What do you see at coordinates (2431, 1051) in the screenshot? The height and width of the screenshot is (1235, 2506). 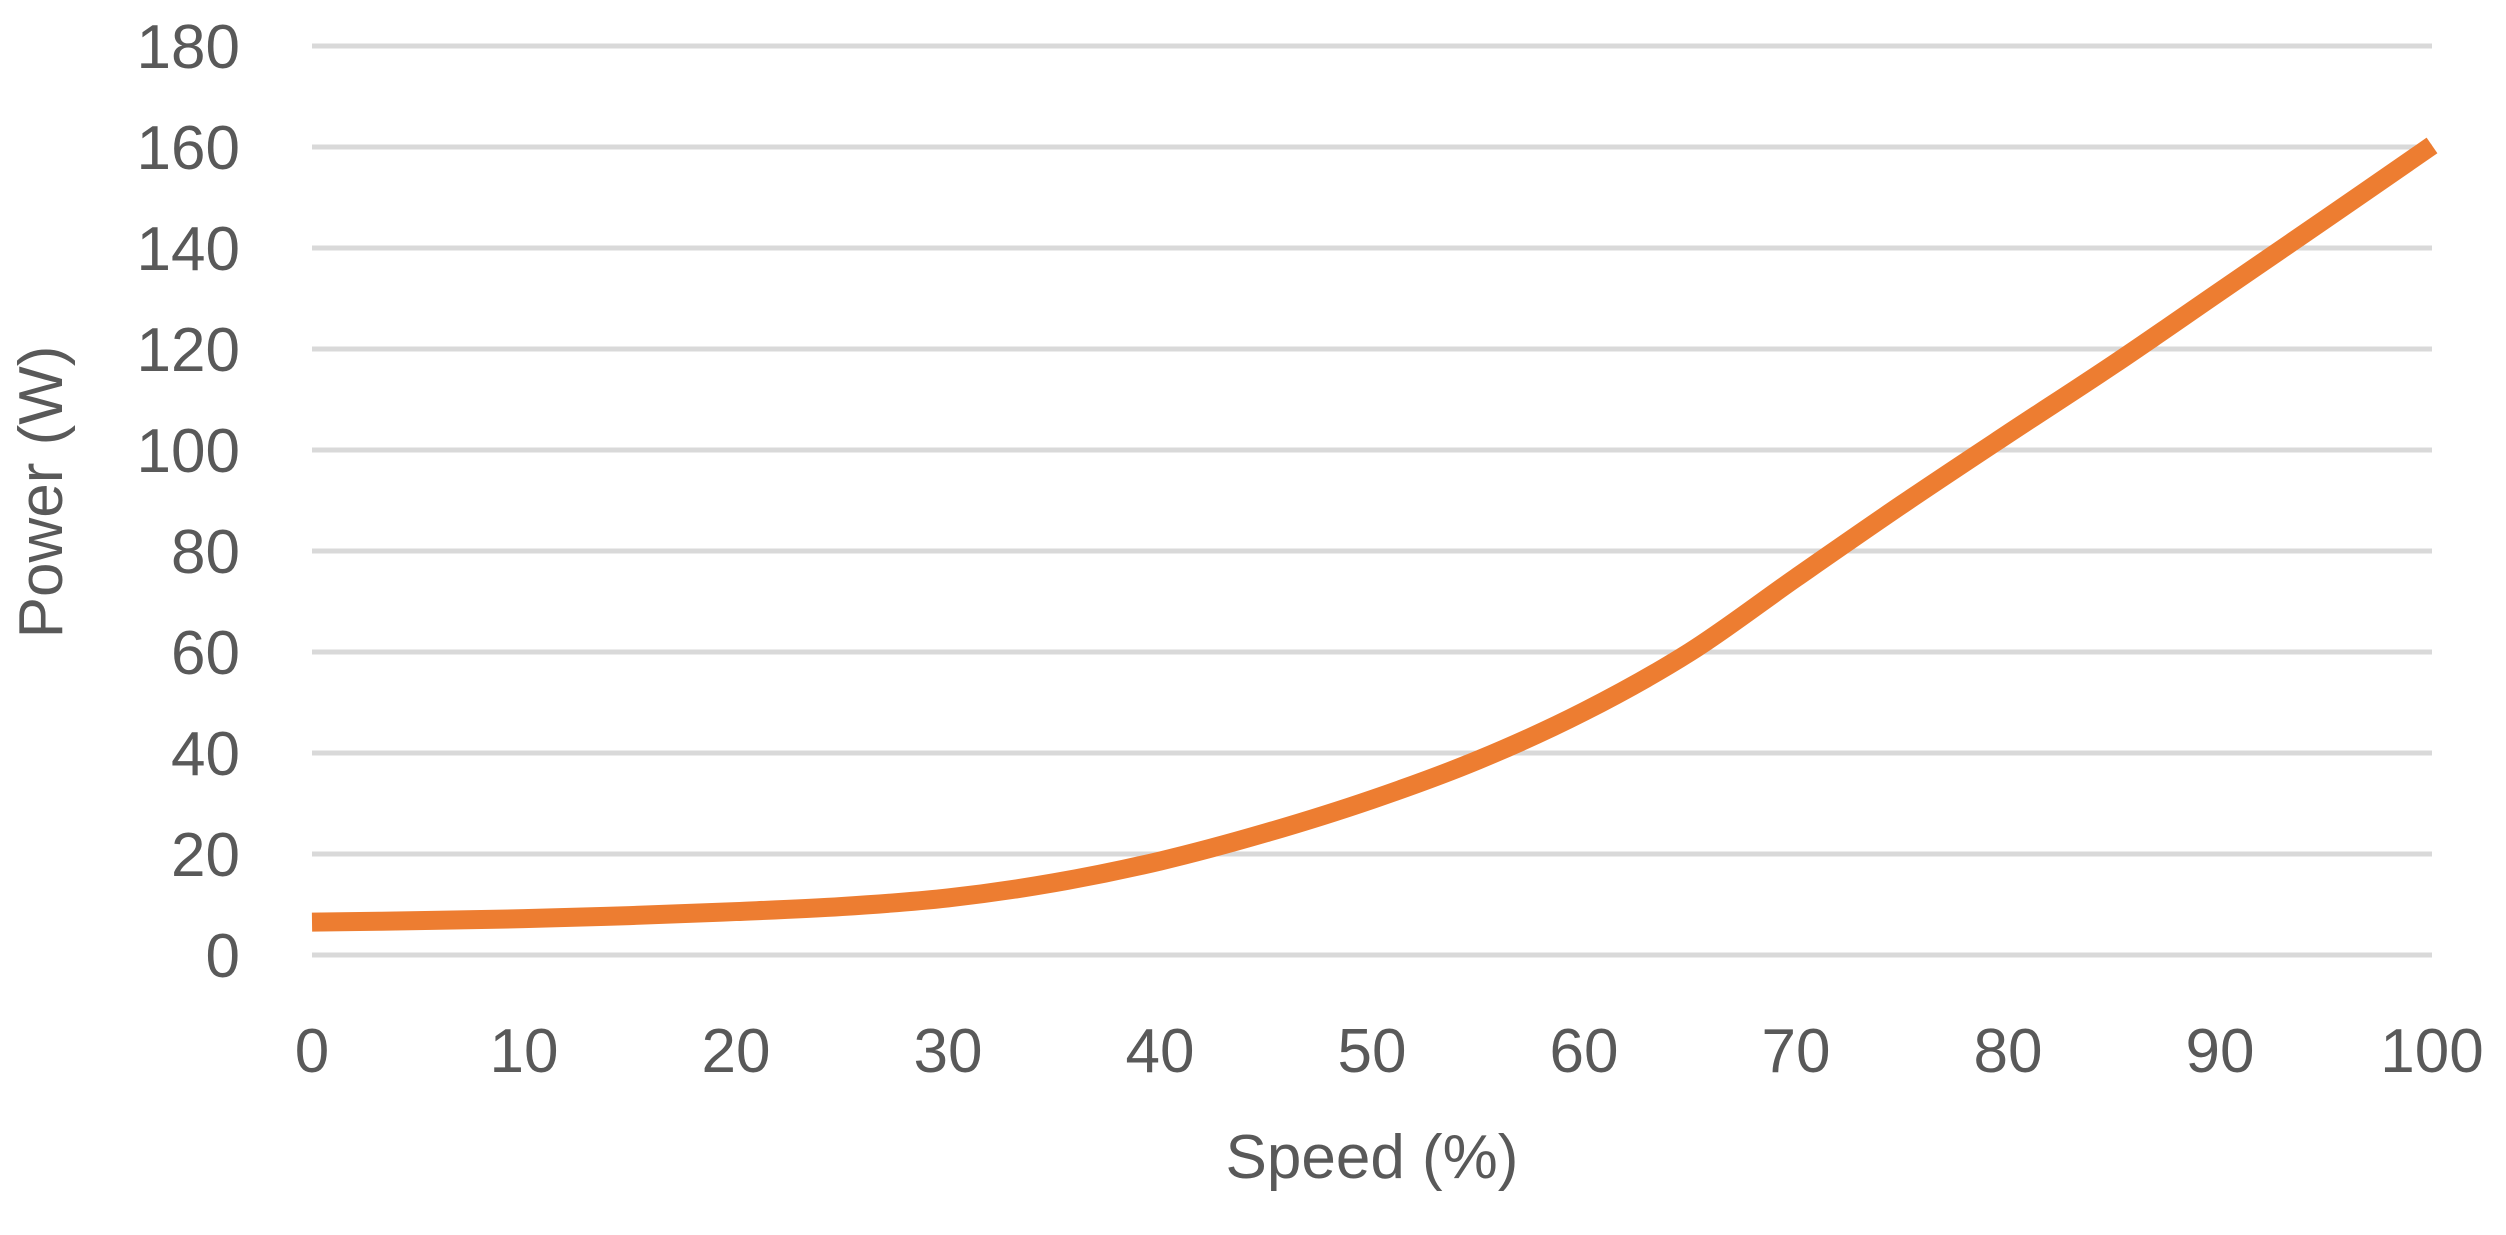 I see `x-tick-label: 100` at bounding box center [2431, 1051].